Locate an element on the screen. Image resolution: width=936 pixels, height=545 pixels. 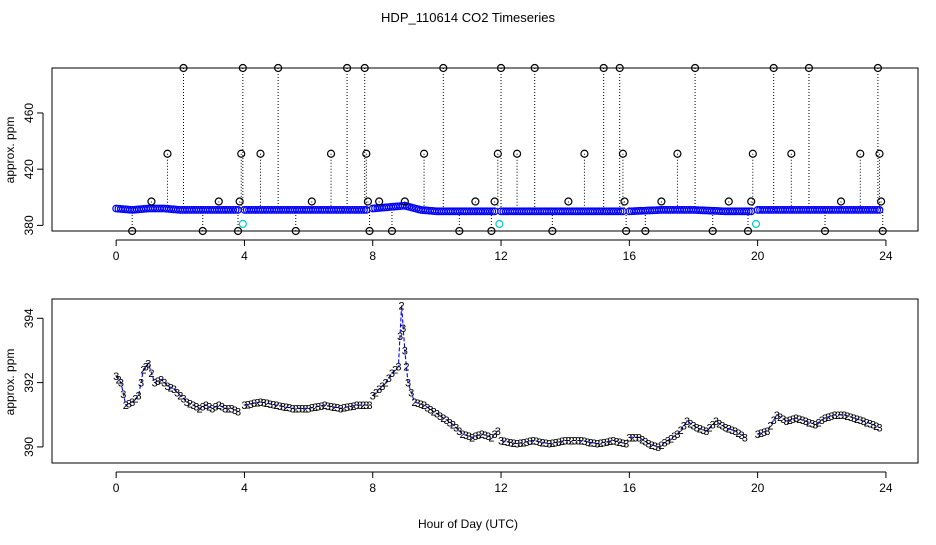
bottom-x-tick-label: 0 is located at coordinates (116, 488).